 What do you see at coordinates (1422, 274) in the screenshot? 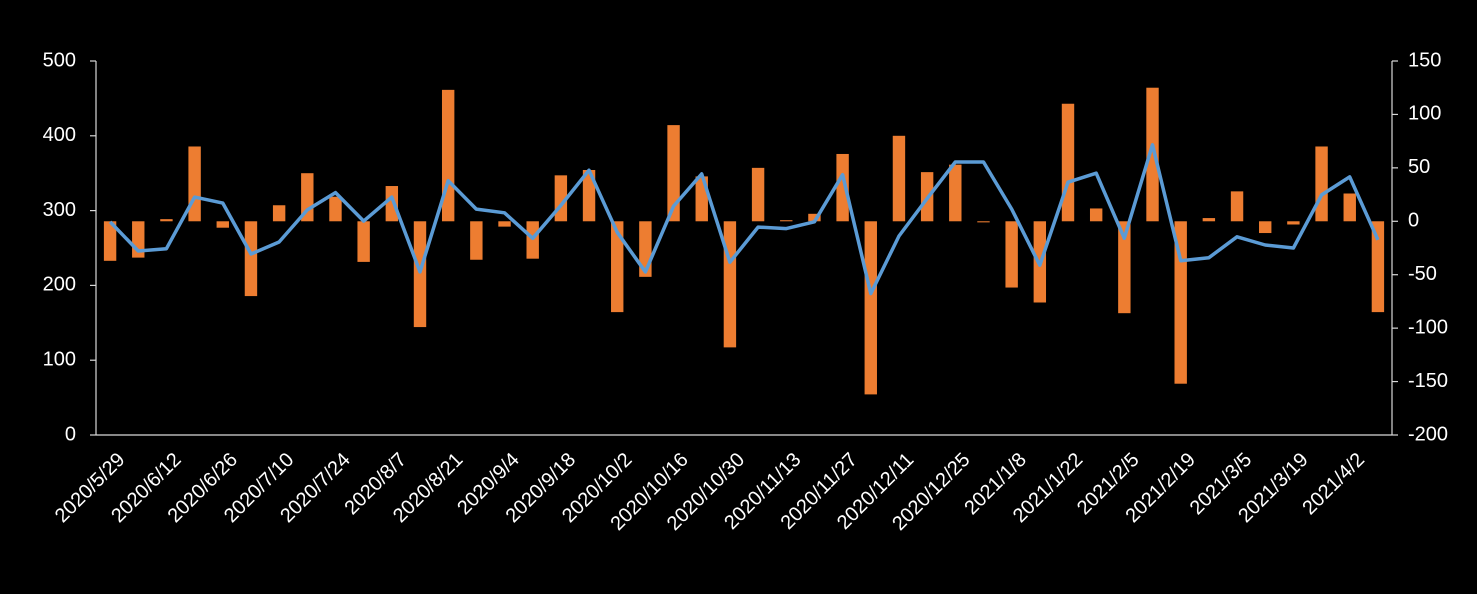
I see `y2-tick-label: -50` at bounding box center [1422, 274].